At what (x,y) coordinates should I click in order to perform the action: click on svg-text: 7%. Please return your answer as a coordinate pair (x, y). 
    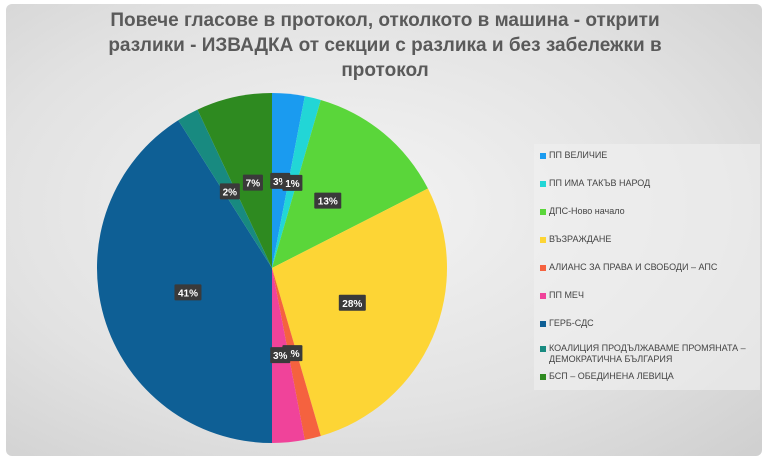
    Looking at the image, I should click on (253, 184).